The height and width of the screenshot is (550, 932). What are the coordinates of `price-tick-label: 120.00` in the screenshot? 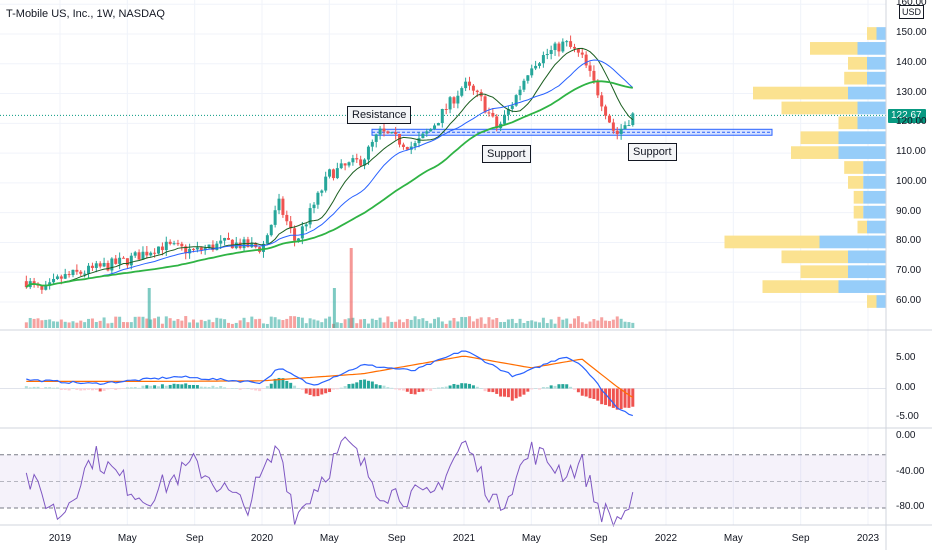 It's located at (911, 122).